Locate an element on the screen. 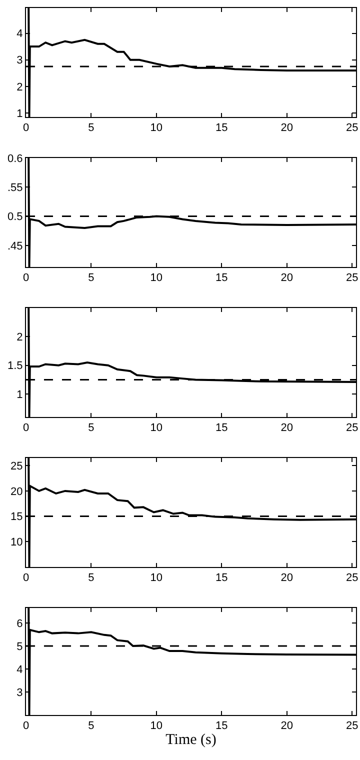 This screenshot has width=360, height=760. y-tick-label: 6 is located at coordinates (19, 624).